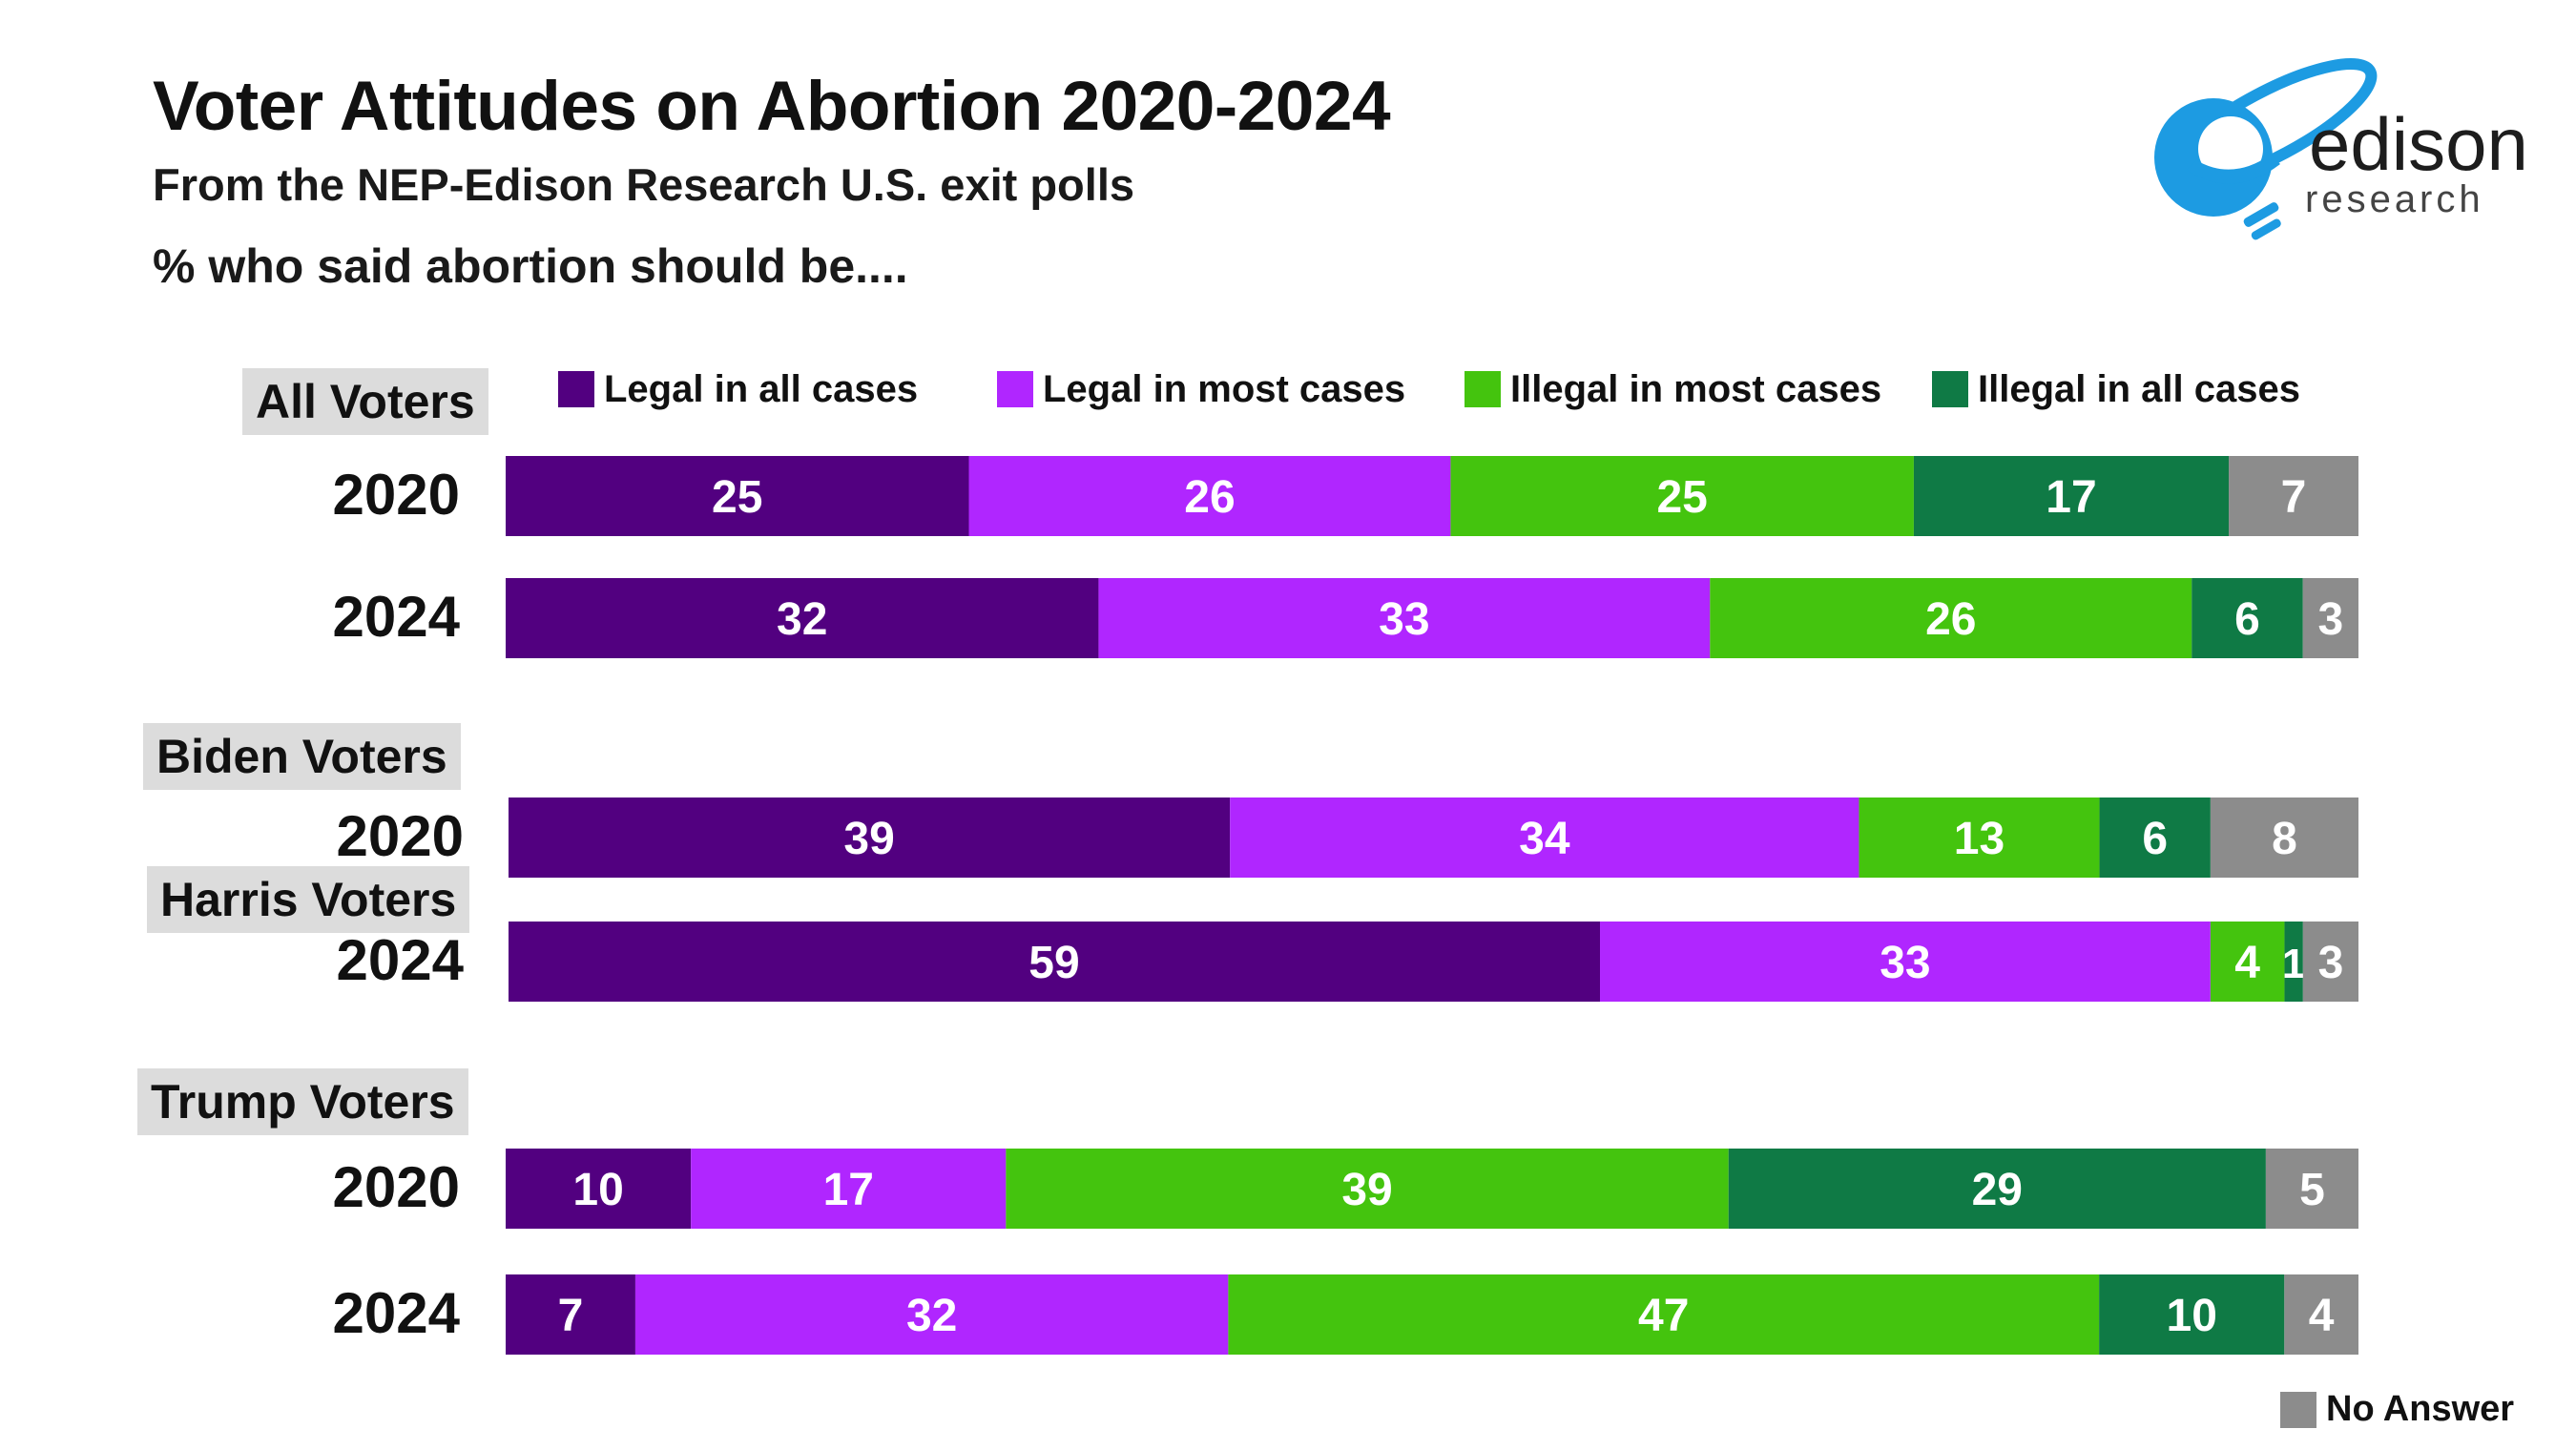 This screenshot has width=2576, height=1450. I want to click on legend-item-illegal-in-most-cases: Illegal in most cases, so click(1673, 389).